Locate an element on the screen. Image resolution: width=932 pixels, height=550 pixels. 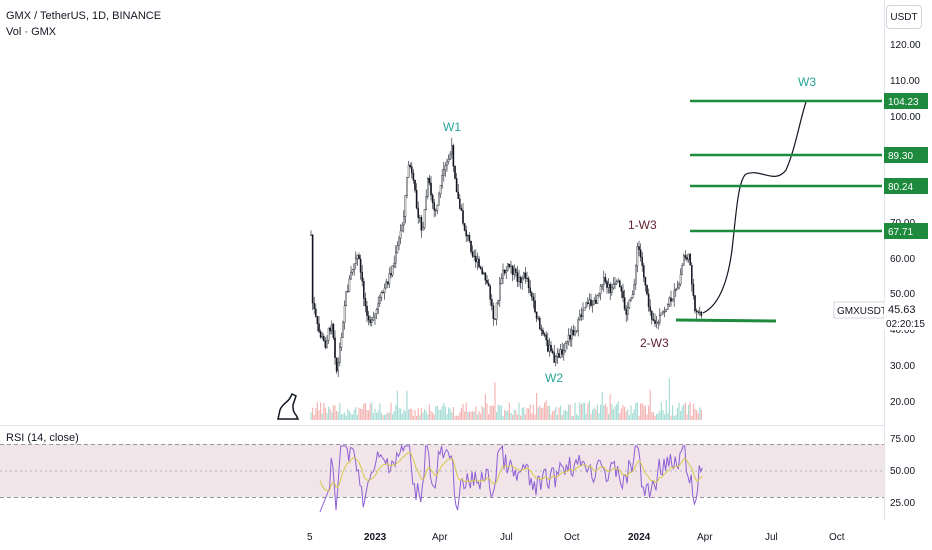
price-tick: 120.00 is located at coordinates (905, 45).